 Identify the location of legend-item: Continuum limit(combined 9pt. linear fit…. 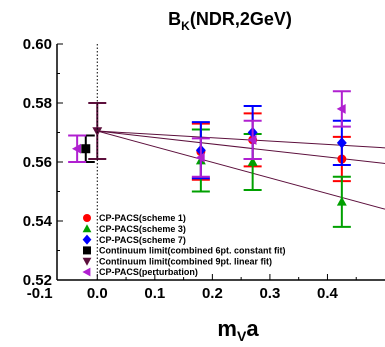
(177, 261).